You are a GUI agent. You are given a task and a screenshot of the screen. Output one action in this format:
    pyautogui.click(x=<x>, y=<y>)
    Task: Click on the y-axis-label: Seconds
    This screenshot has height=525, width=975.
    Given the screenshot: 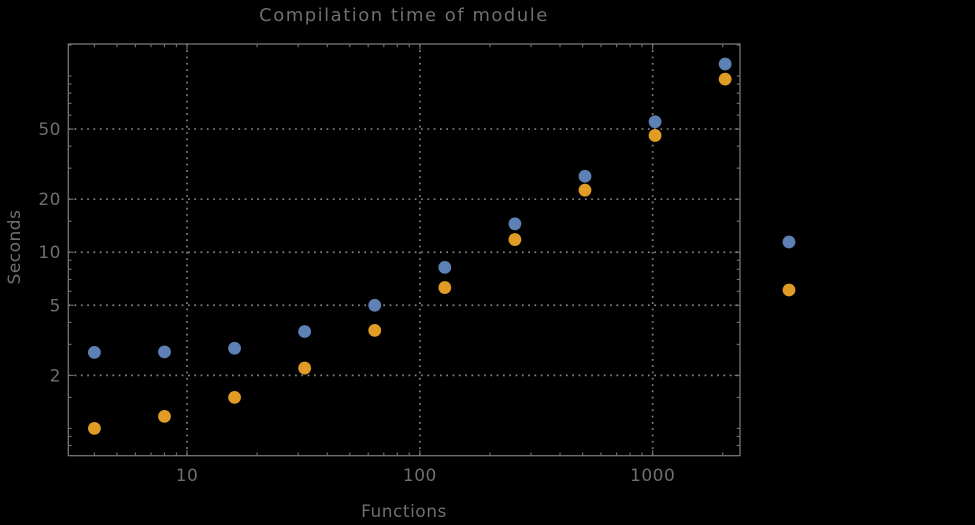 What is the action you would take?
    pyautogui.click(x=15, y=247)
    